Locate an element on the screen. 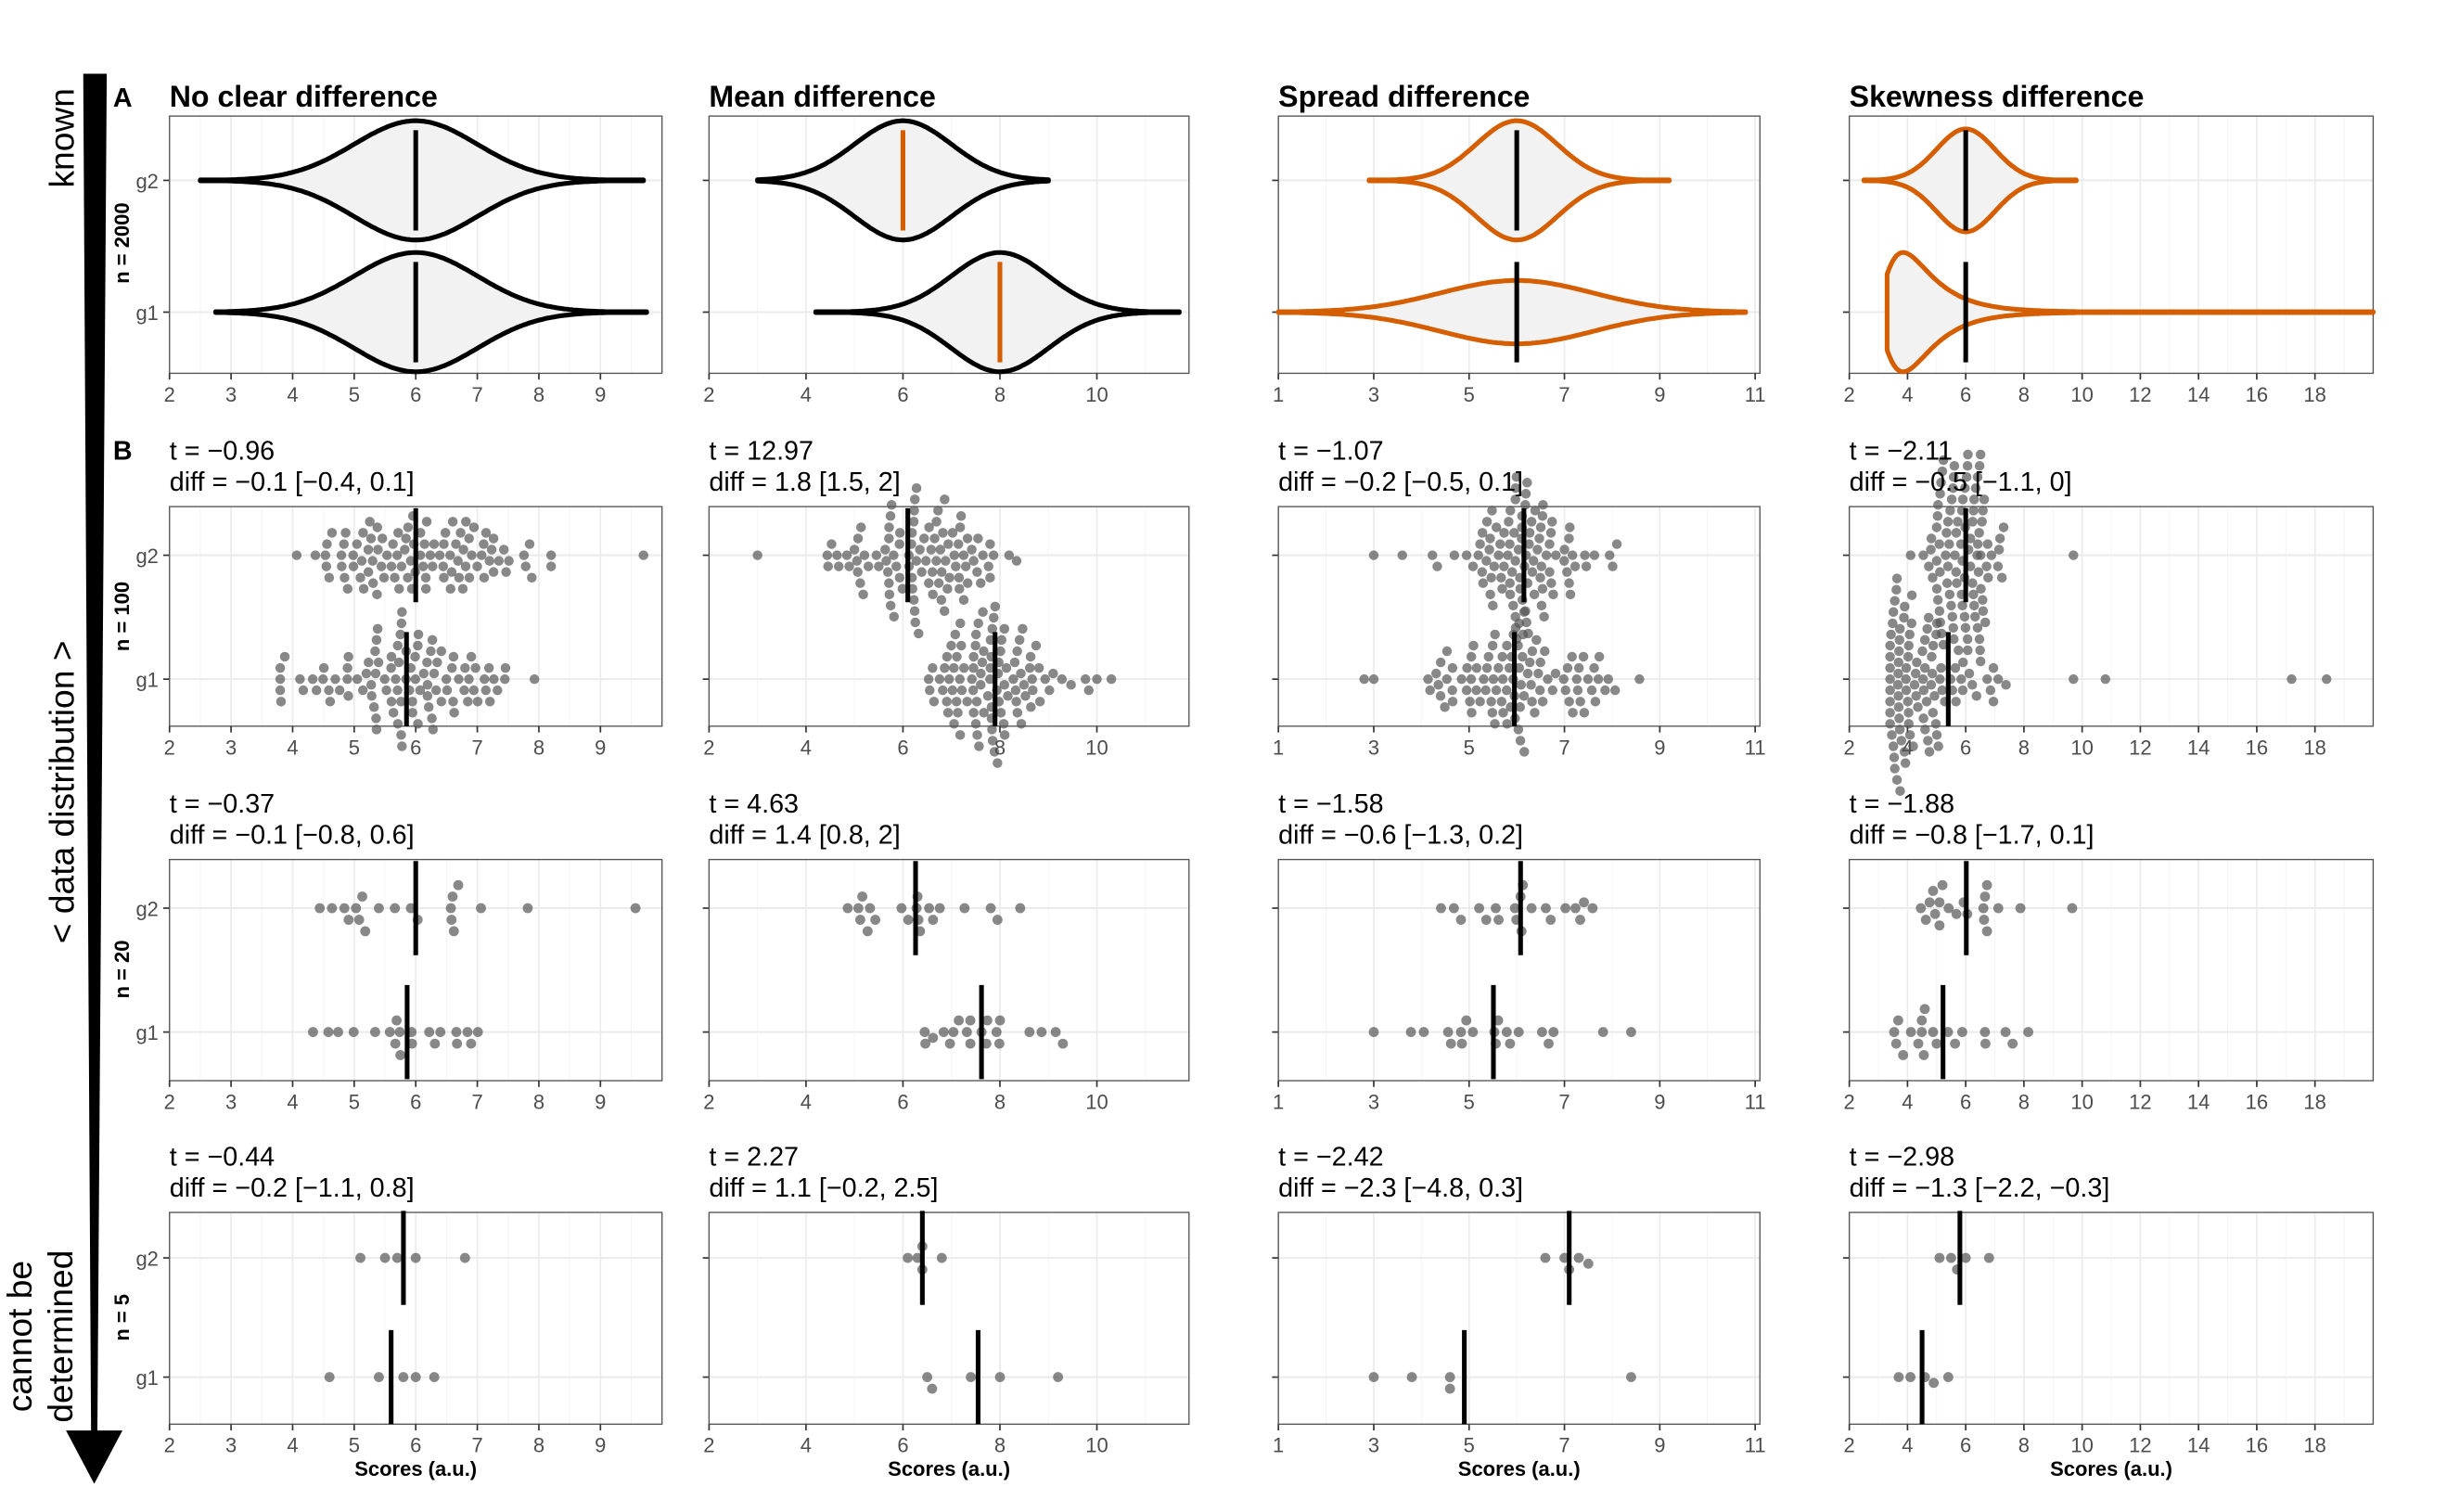 The width and height of the screenshot is (2447, 1512). x-tick-label: 18 is located at coordinates (2314, 1445).